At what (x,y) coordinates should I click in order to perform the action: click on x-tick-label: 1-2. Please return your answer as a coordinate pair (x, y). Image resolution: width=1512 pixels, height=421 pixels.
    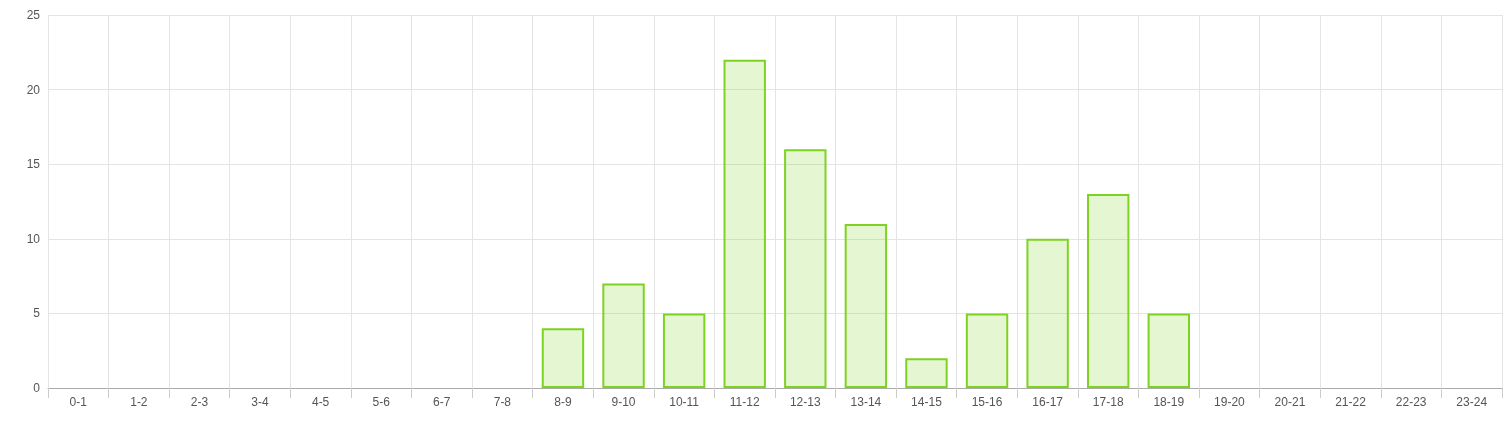
    Looking at the image, I should click on (139, 402).